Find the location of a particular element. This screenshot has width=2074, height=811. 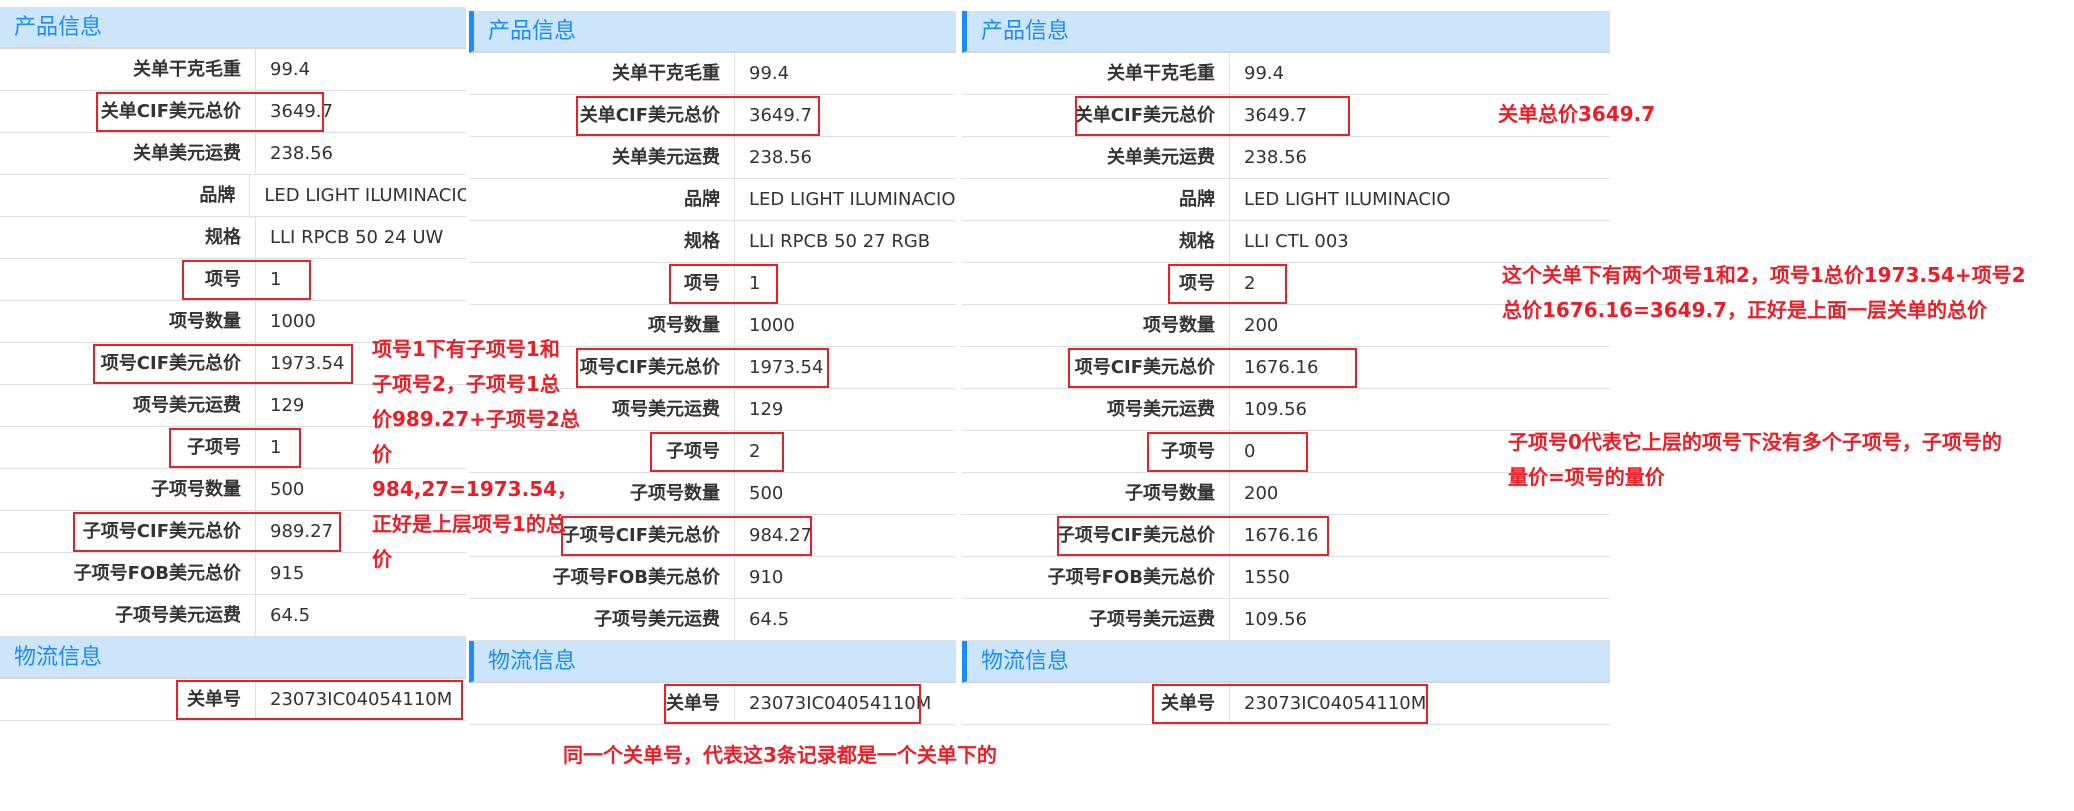

field-value: 3649.7 is located at coordinates (1275, 115).